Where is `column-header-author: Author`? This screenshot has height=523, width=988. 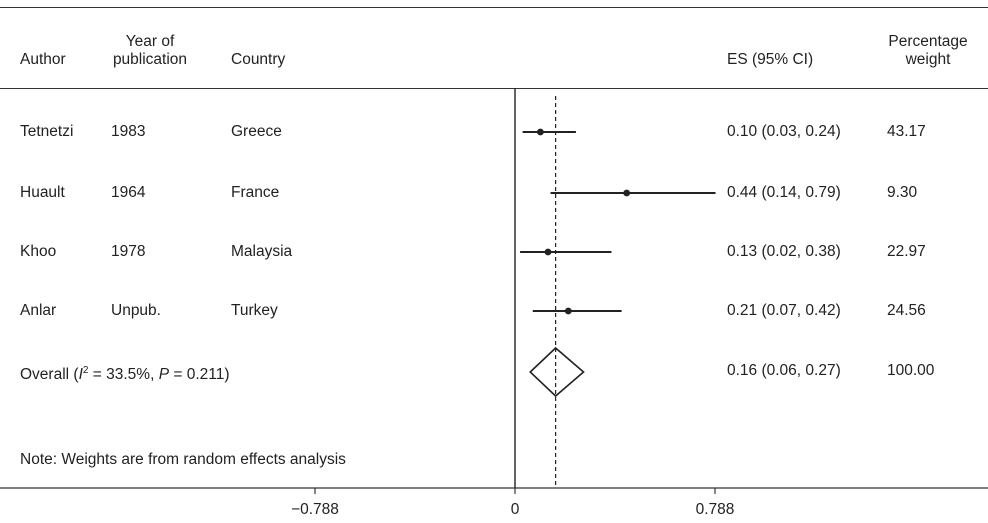 column-header-author: Author is located at coordinates (43, 59).